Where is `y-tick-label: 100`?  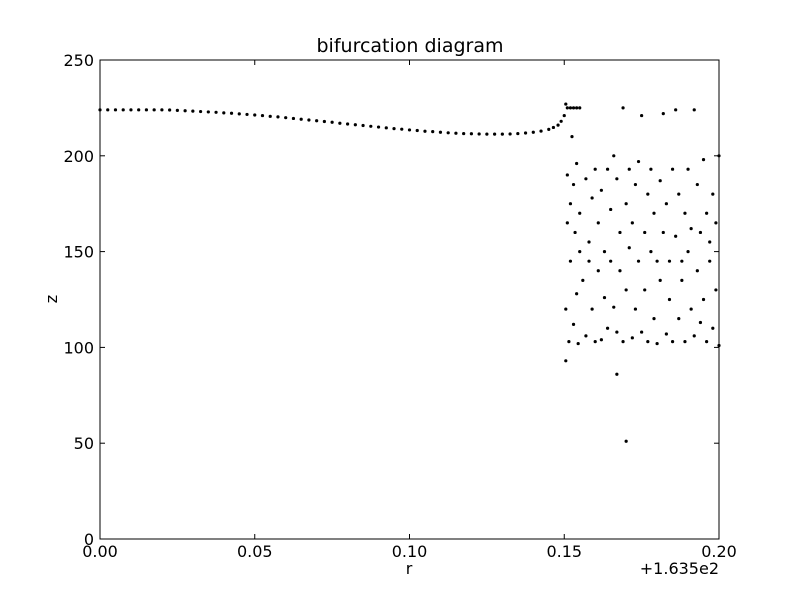 y-tick-label: 100 is located at coordinates (78, 347).